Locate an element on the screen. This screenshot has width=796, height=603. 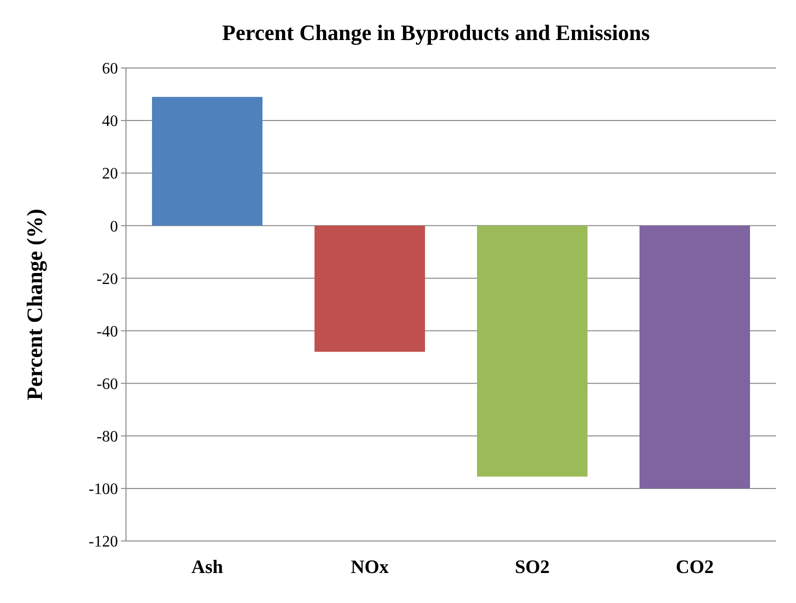
chart-title: Percent Change in Byproducts and Emissions is located at coordinates (436, 32).